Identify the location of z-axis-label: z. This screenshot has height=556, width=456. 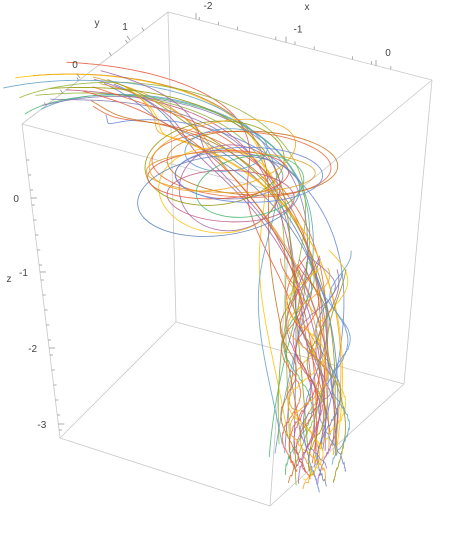
(9, 279).